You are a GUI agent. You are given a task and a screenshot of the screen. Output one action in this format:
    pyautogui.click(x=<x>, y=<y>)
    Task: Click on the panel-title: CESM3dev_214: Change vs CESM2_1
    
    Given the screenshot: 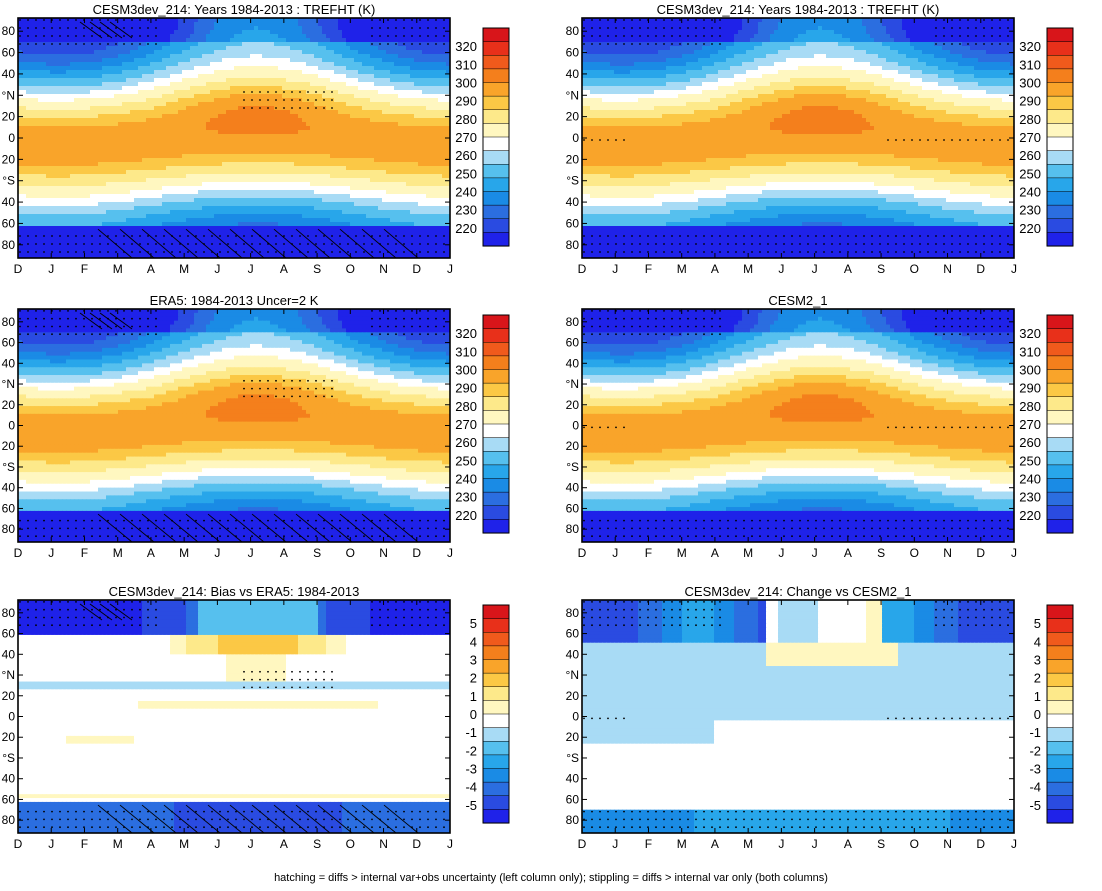 What is the action you would take?
    pyautogui.click(x=798, y=591)
    